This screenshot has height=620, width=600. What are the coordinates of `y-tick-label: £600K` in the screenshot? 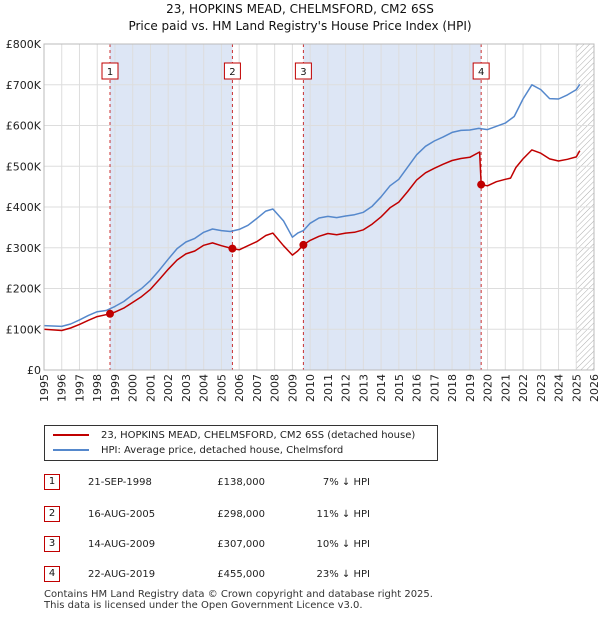 It's located at (24, 126).